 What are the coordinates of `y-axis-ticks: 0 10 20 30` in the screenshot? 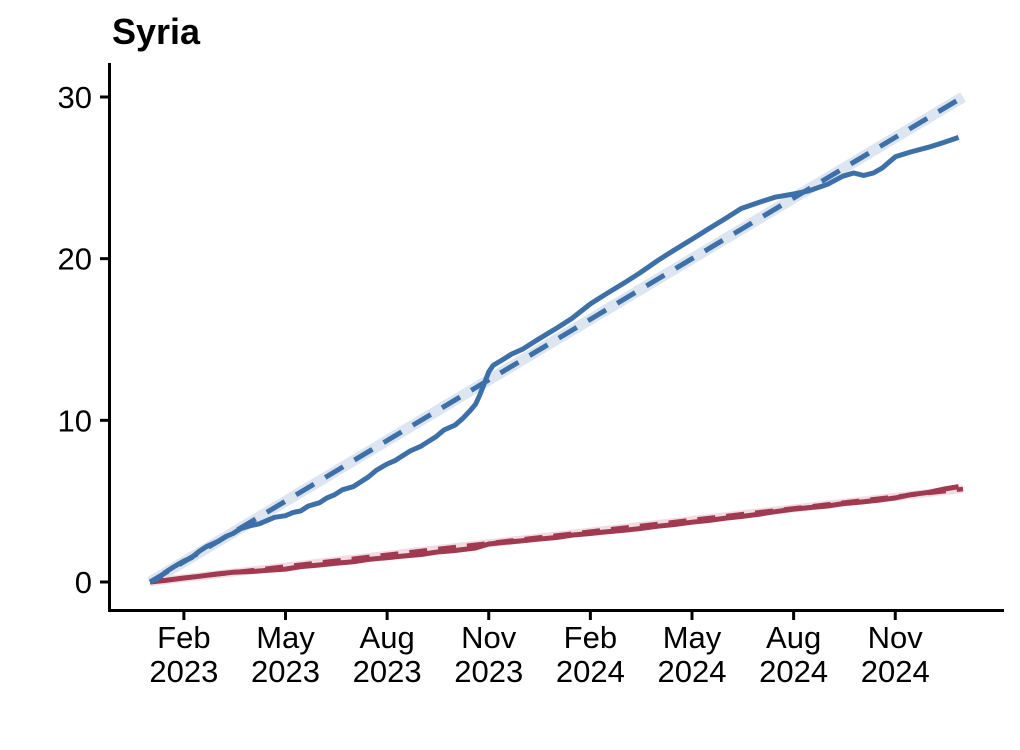 It's located at (83, 340).